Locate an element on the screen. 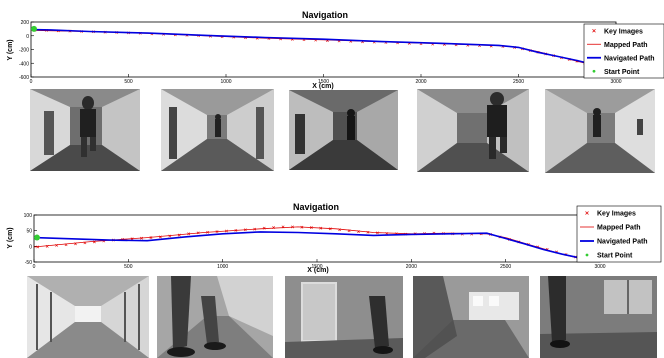  corridor-walker-right-picture is located at coordinates (473, 130).